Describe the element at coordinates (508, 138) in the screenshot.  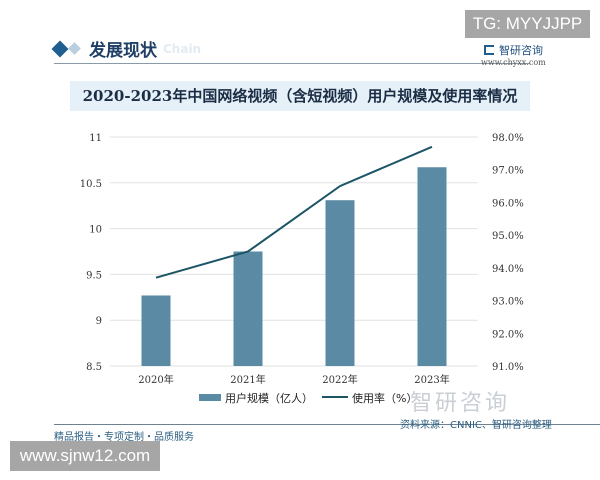
I see `svg-text: 98.0%` at that location.